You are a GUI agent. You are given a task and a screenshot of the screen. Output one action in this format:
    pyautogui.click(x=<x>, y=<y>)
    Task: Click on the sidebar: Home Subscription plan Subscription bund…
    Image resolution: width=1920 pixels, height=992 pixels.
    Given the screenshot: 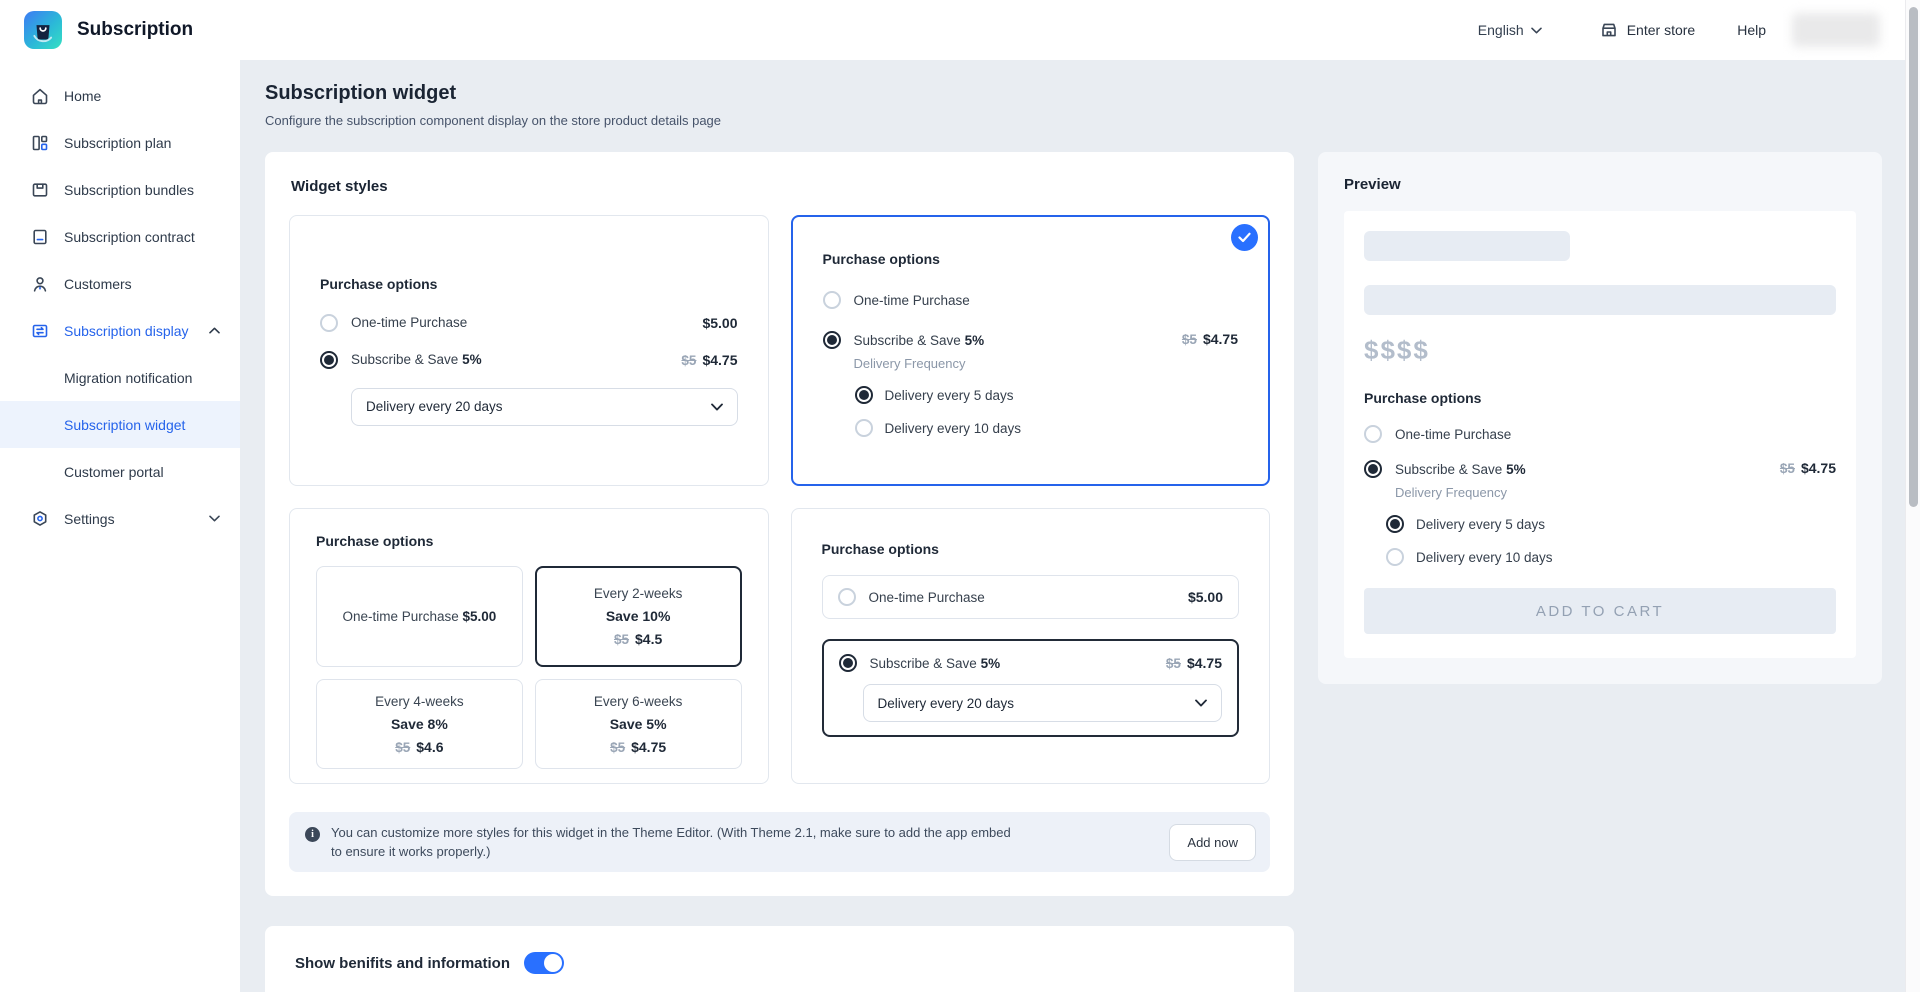 What is the action you would take?
    pyautogui.click(x=120, y=526)
    